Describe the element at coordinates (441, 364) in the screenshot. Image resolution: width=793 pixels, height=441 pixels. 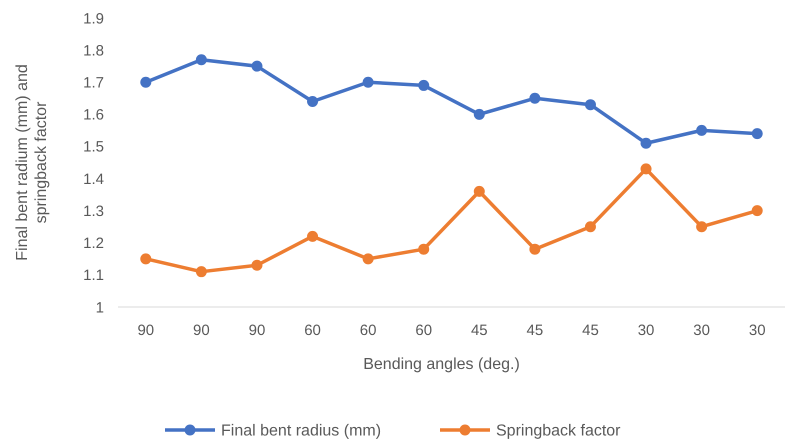
I see `x-axis-title: Bending angles (deg.)` at that location.